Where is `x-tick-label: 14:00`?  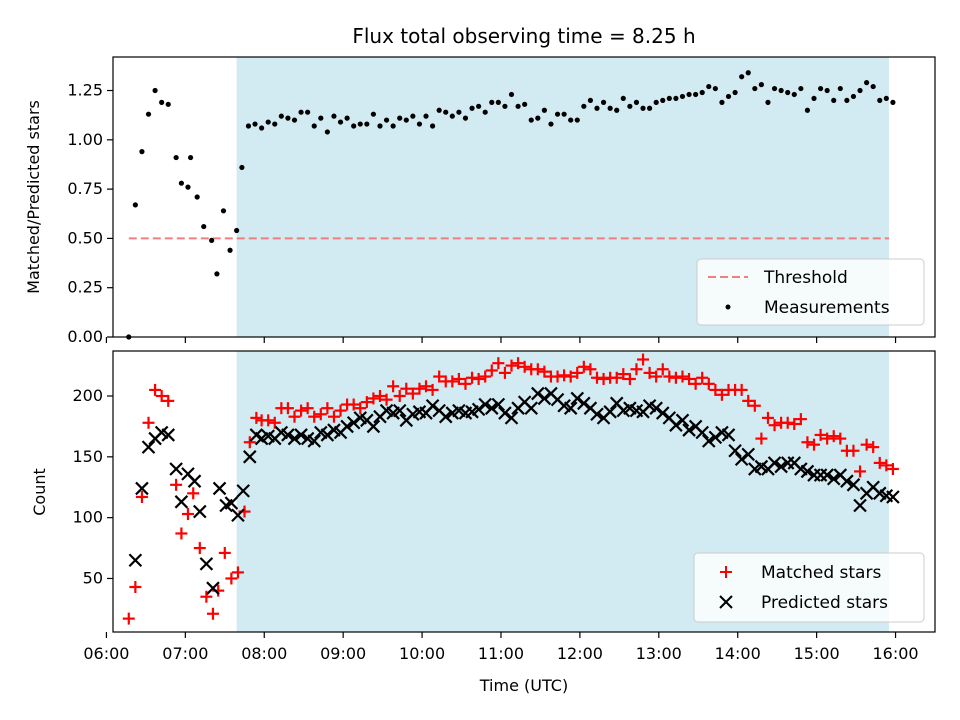 x-tick-label: 14:00 is located at coordinates (738, 653).